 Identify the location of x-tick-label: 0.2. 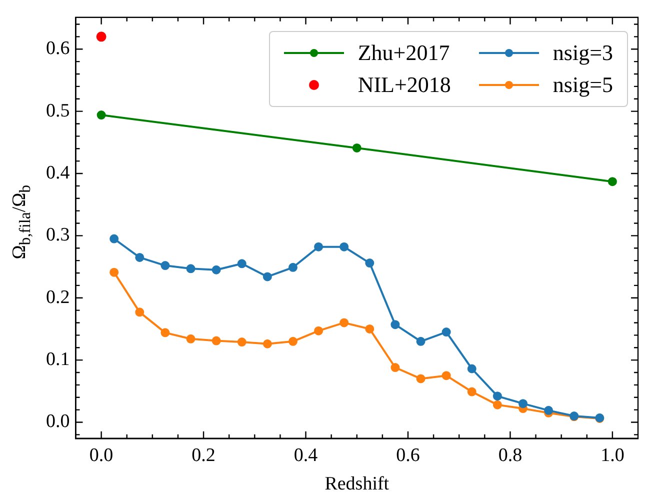
(204, 455).